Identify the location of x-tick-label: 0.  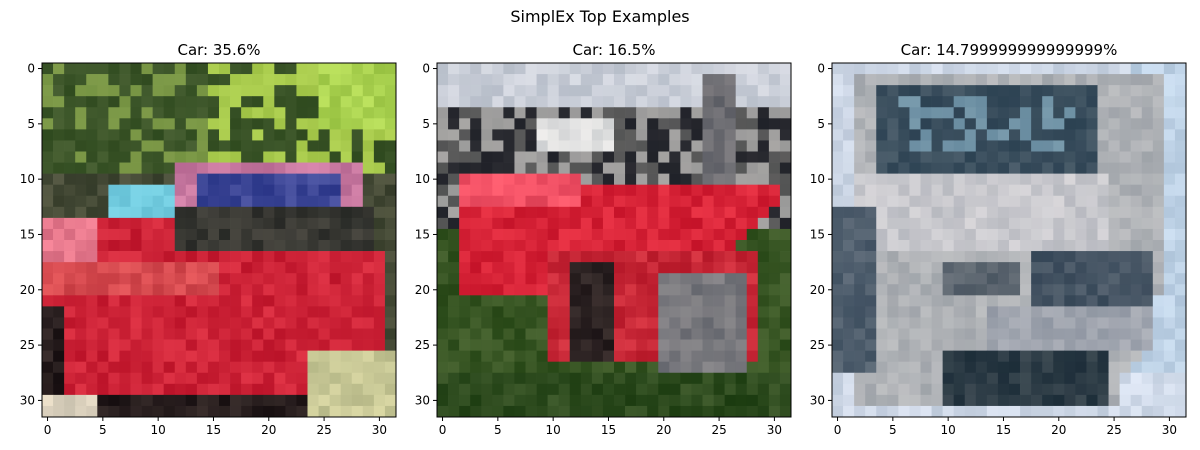
(443, 430).